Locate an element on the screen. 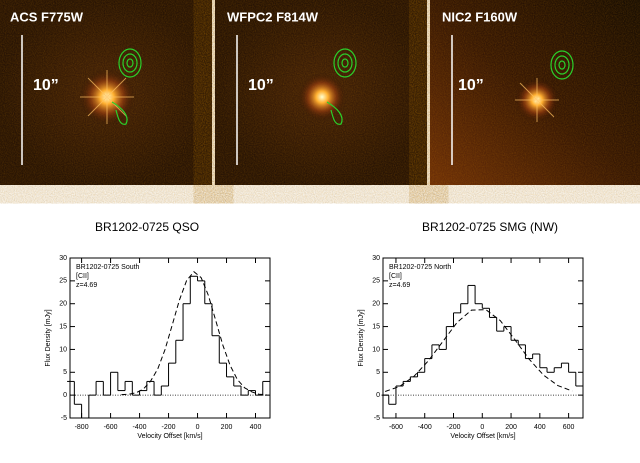 The width and height of the screenshot is (640, 463). image-panel: WFPC2 F814W 10” is located at coordinates (321, 92).